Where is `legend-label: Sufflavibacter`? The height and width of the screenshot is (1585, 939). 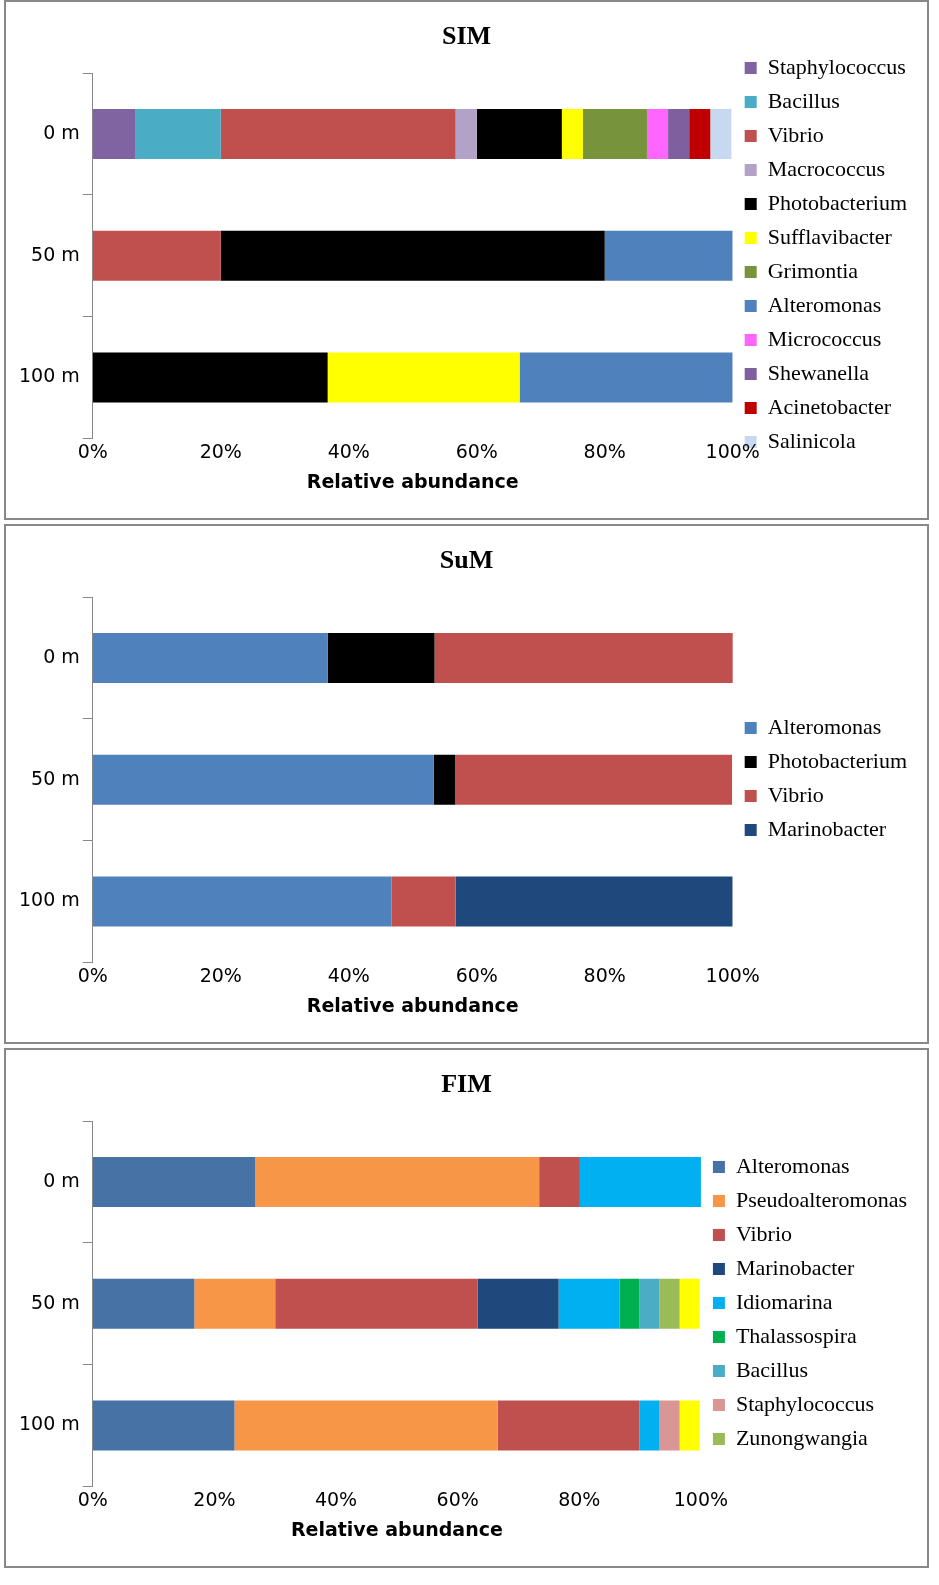 legend-label: Sufflavibacter is located at coordinates (830, 236).